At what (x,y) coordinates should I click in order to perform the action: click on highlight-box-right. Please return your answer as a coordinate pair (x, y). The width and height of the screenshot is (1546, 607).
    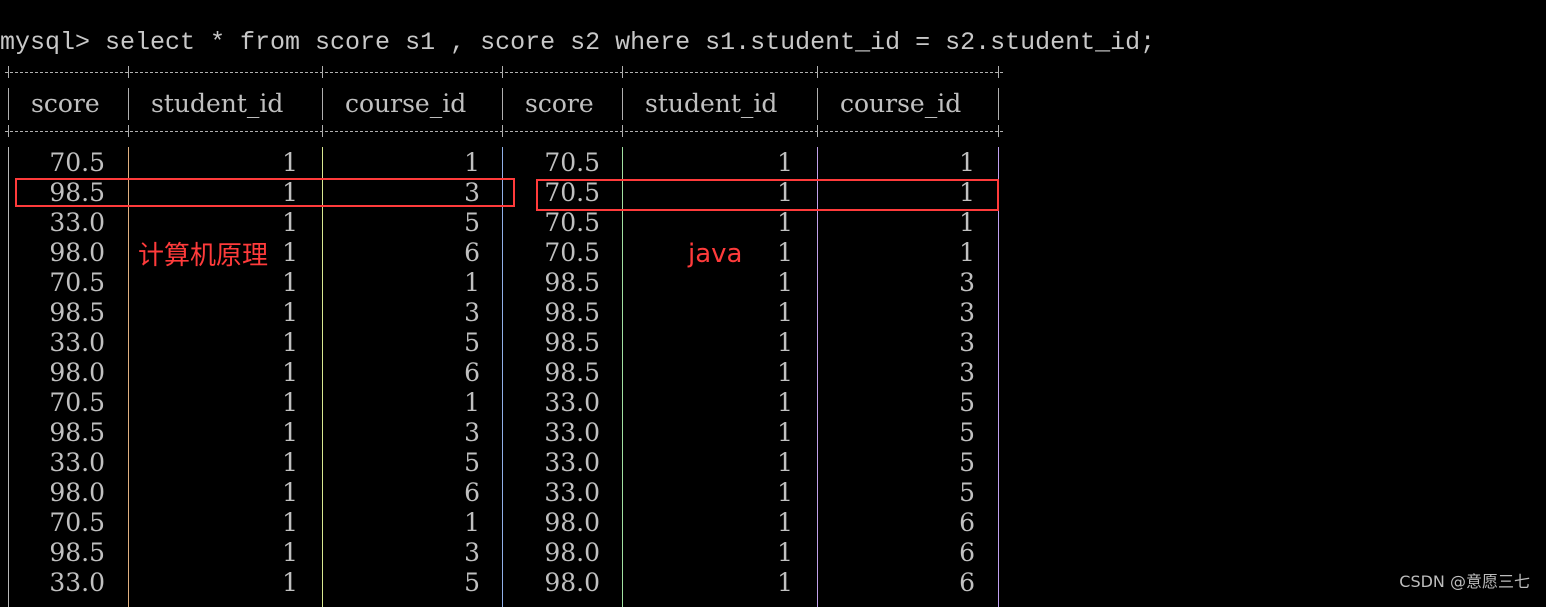
    Looking at the image, I should click on (767, 195).